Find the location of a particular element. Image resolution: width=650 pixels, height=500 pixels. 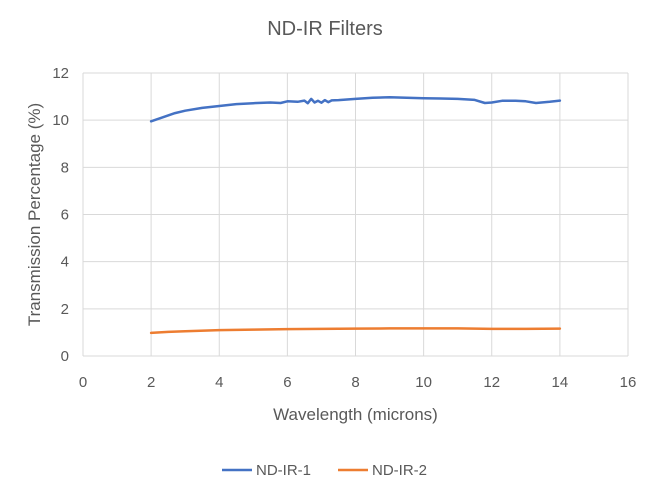

x-axis-title: Wavelength (microns) is located at coordinates (355, 414).